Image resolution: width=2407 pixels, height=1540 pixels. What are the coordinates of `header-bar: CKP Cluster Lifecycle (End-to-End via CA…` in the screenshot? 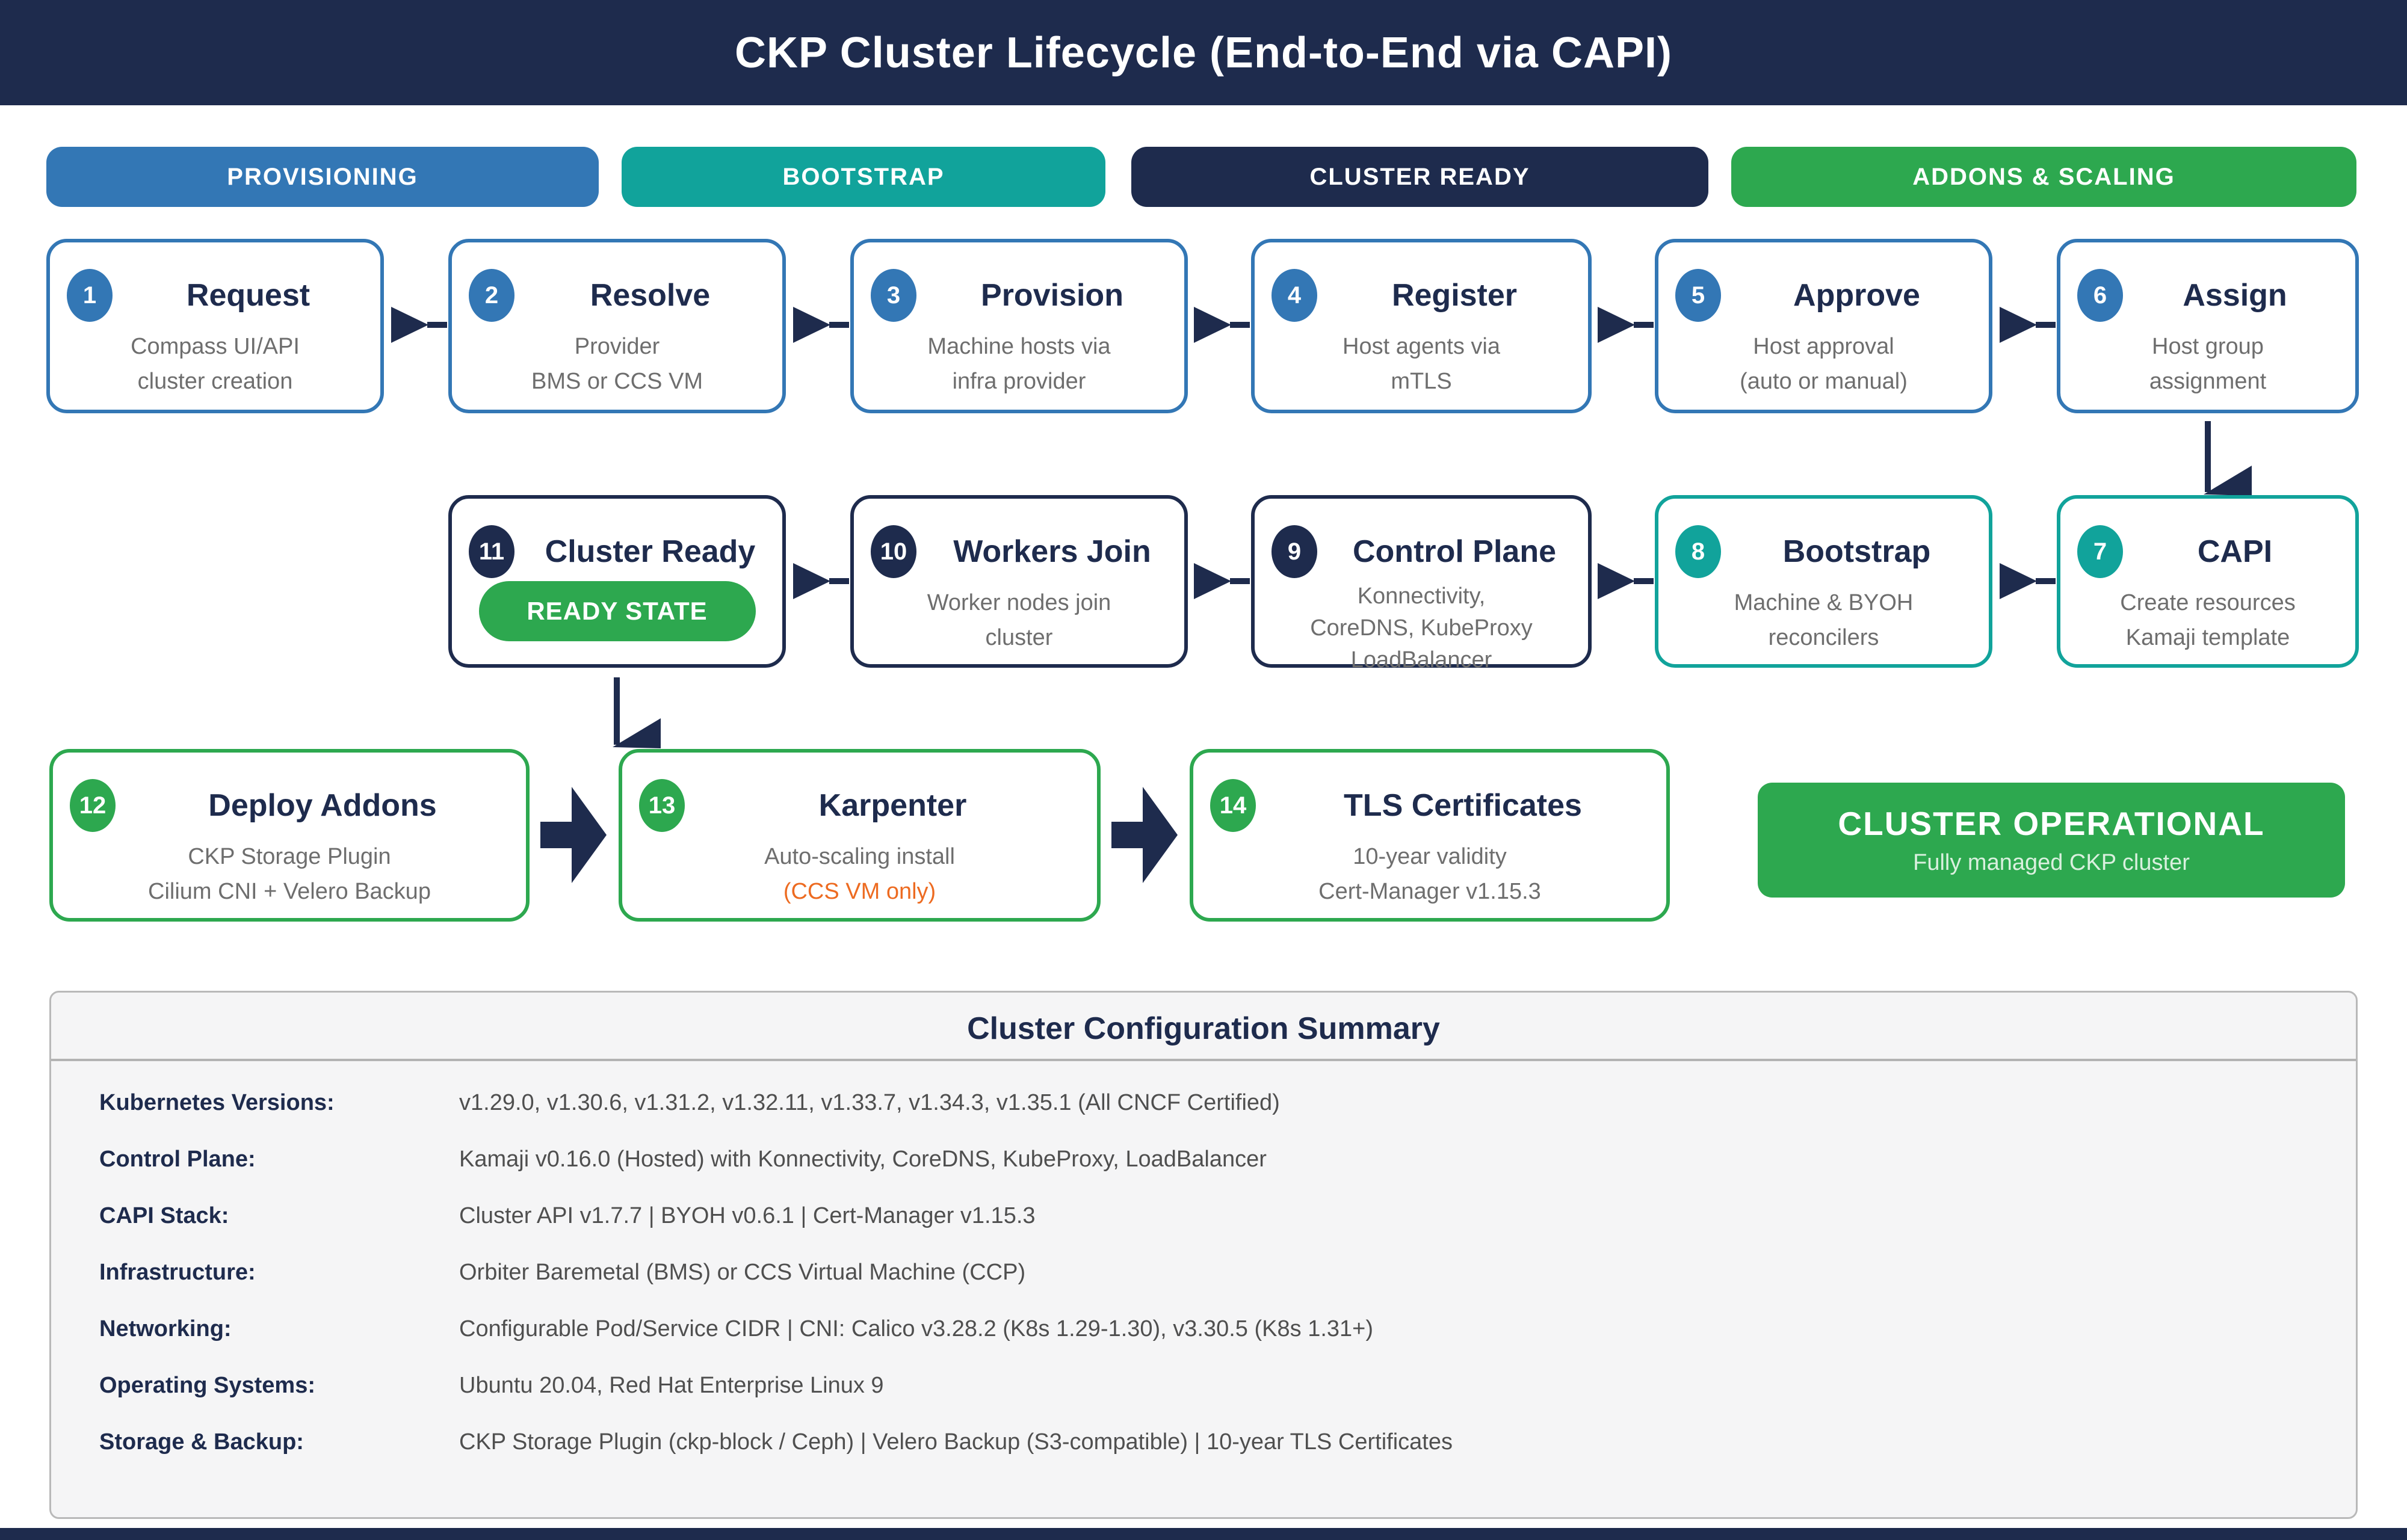 It's located at (1203, 53).